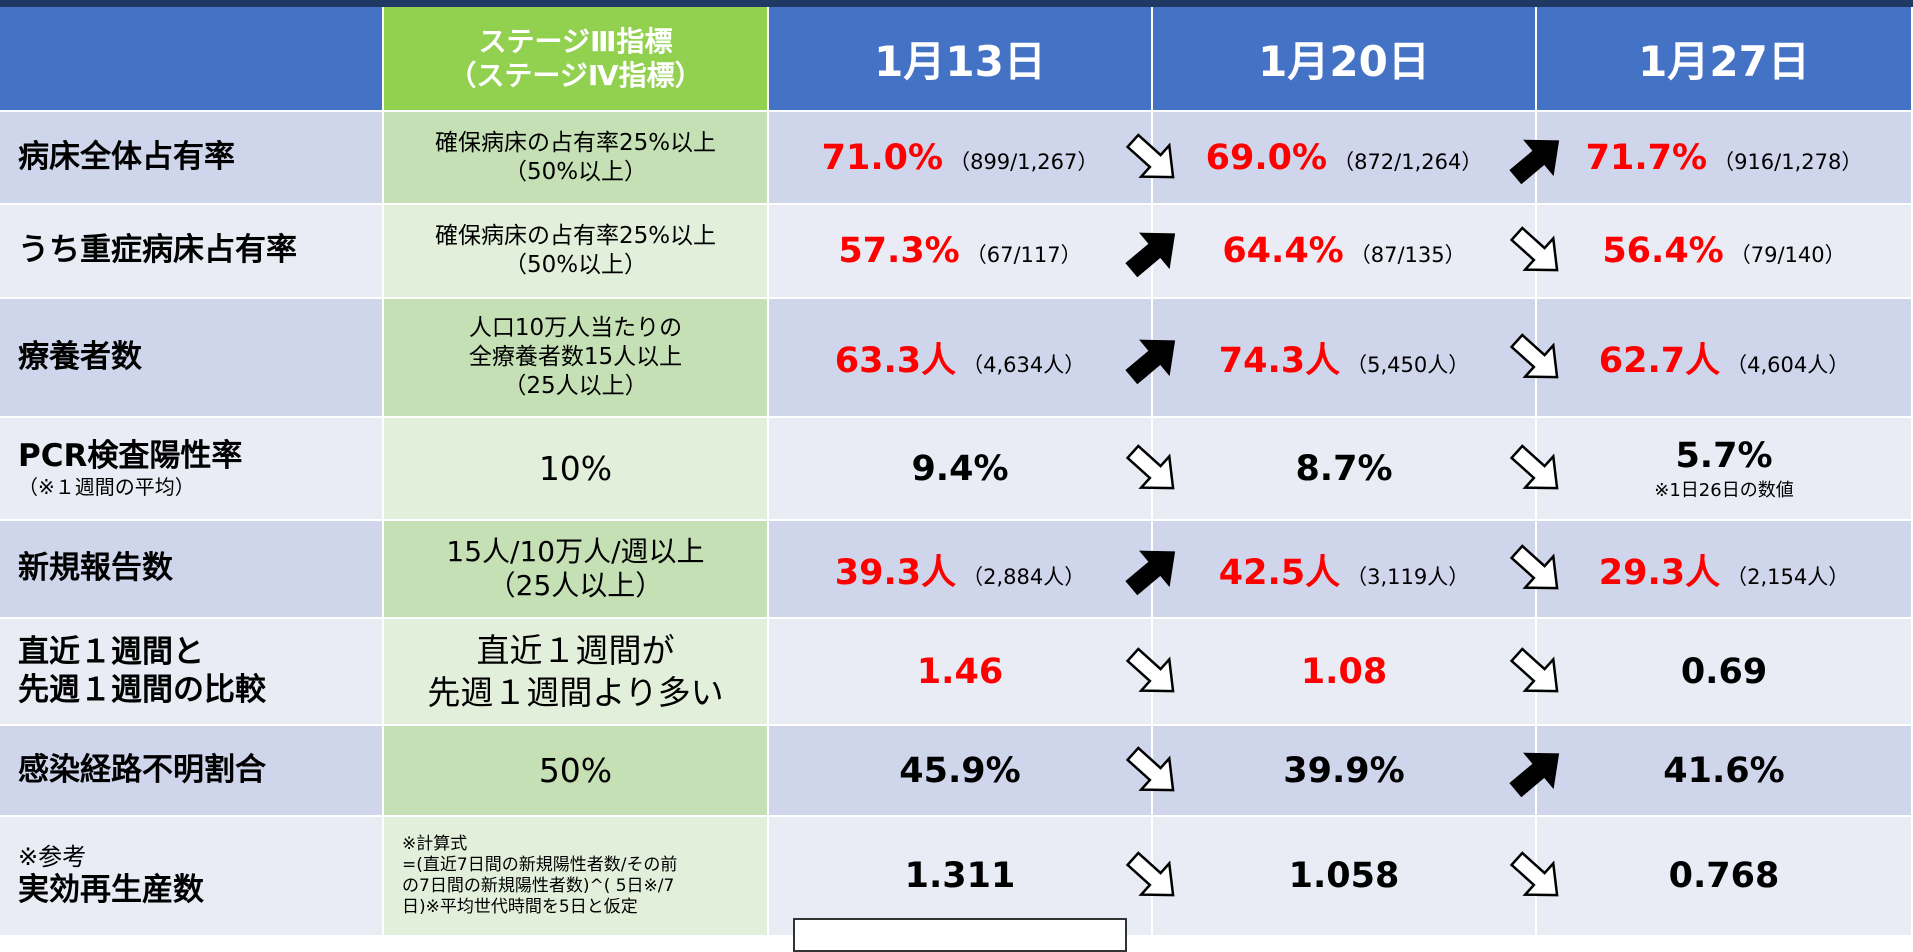  Describe the element at coordinates (192, 877) in the screenshot. I see `cell: ※参考 実効再生産数` at that location.